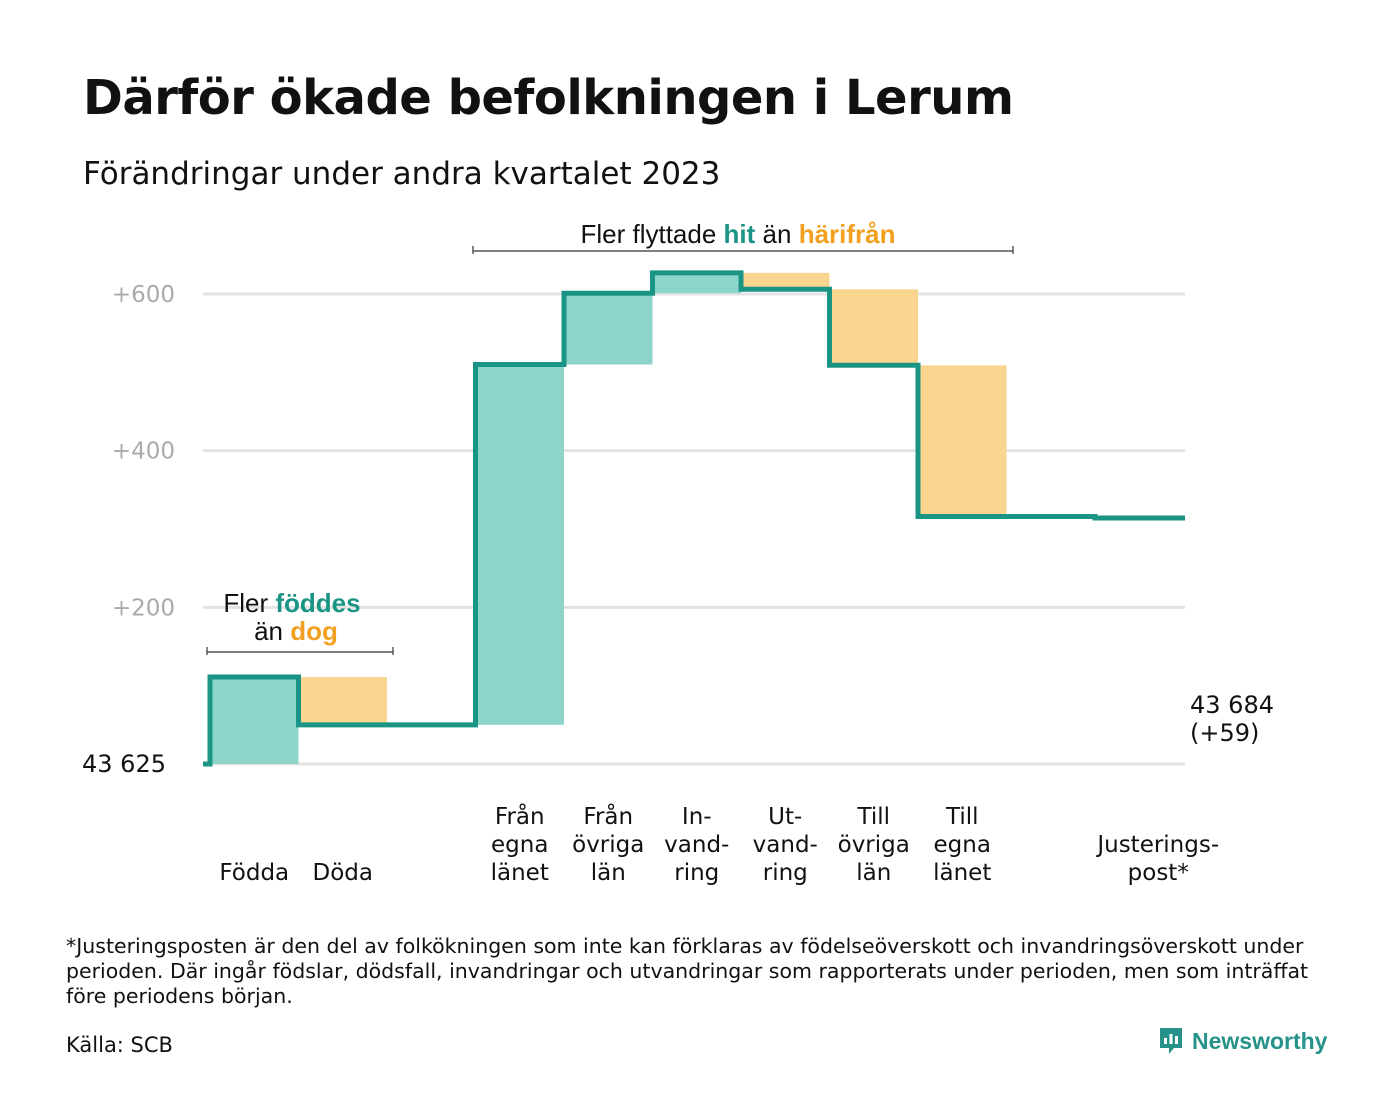 This screenshot has width=1400, height=1120. What do you see at coordinates (1260, 1040) in the screenshot?
I see `brand-name: Newsworthy` at bounding box center [1260, 1040].